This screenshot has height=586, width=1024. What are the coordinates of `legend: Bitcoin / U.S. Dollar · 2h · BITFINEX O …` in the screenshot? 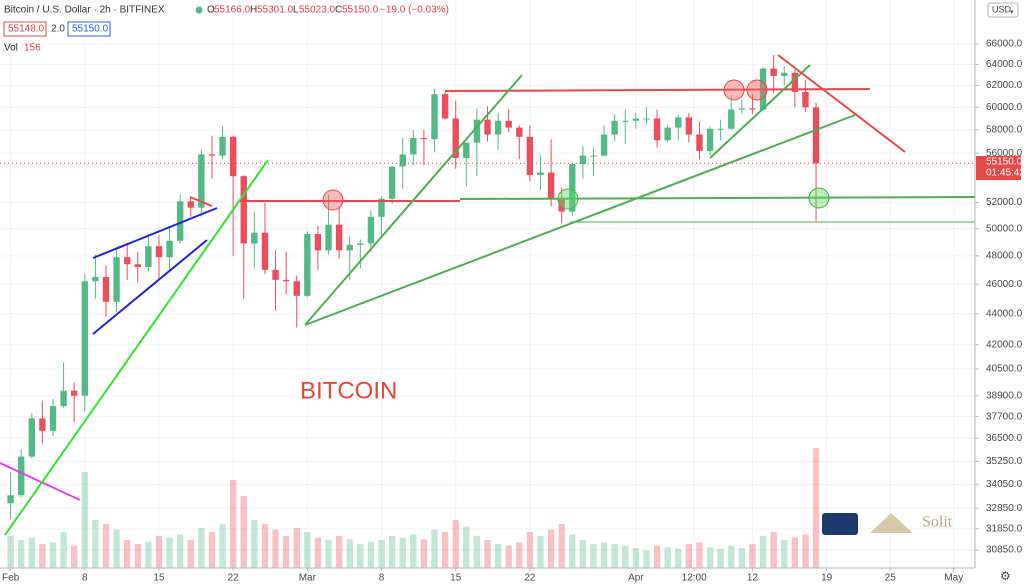 It's located at (226, 29).